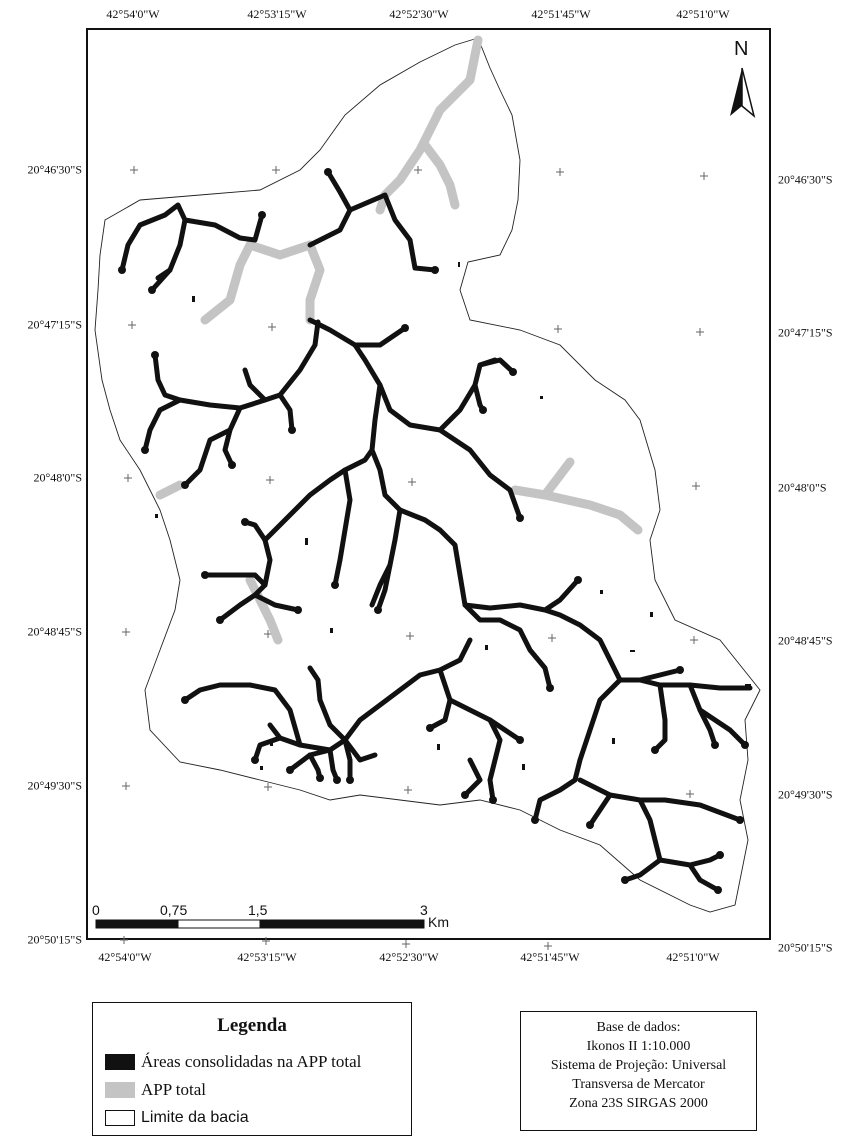 The image size is (852, 1141). I want to click on lat-label-right: 20°49'30"S, so click(805, 794).